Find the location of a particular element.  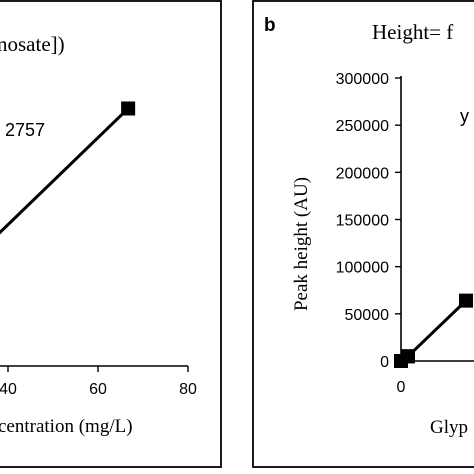

panel-a-x-tick-label: 60 is located at coordinates (98, 389).